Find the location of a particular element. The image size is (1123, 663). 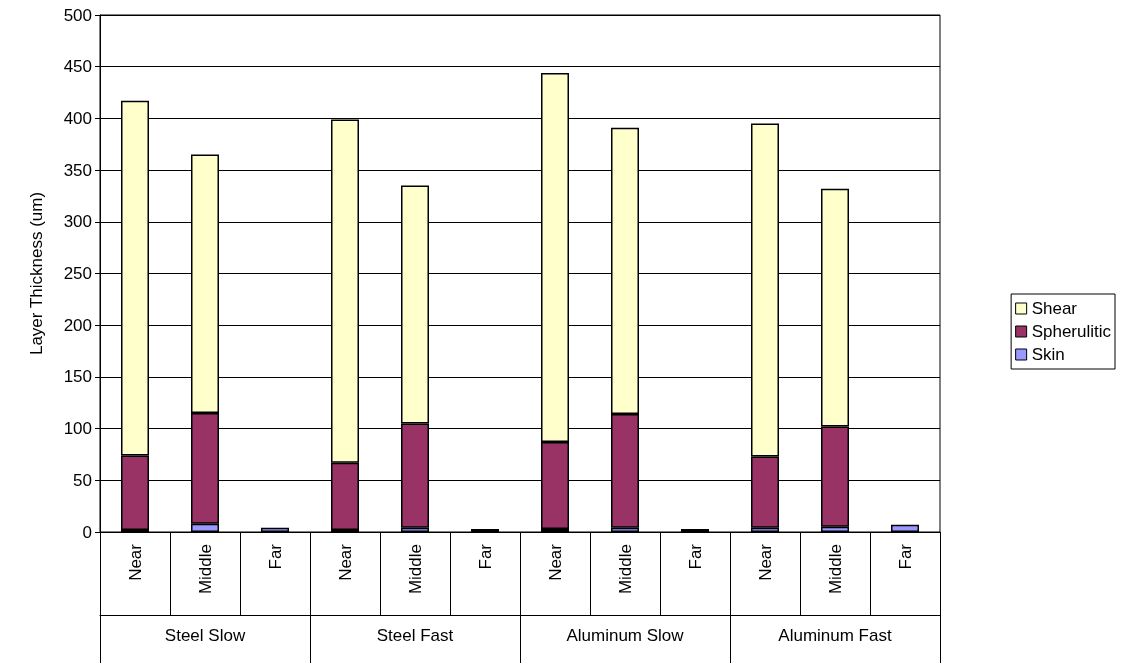

y-tick-label: 200 is located at coordinates (77, 325).